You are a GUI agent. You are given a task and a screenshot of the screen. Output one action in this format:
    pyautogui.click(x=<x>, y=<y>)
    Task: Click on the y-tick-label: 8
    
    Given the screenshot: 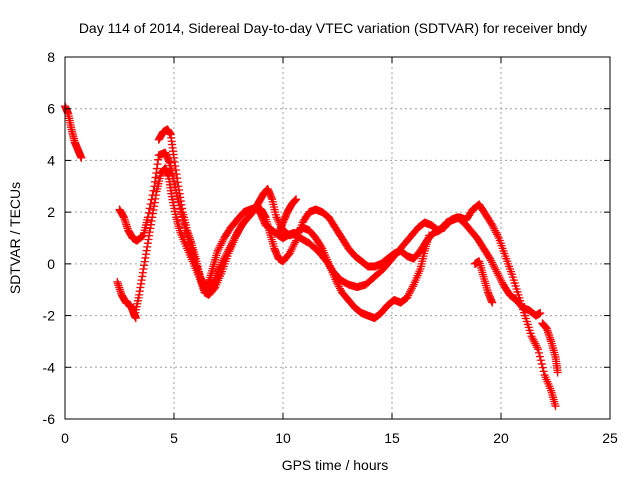 What is the action you would take?
    pyautogui.click(x=51, y=57)
    